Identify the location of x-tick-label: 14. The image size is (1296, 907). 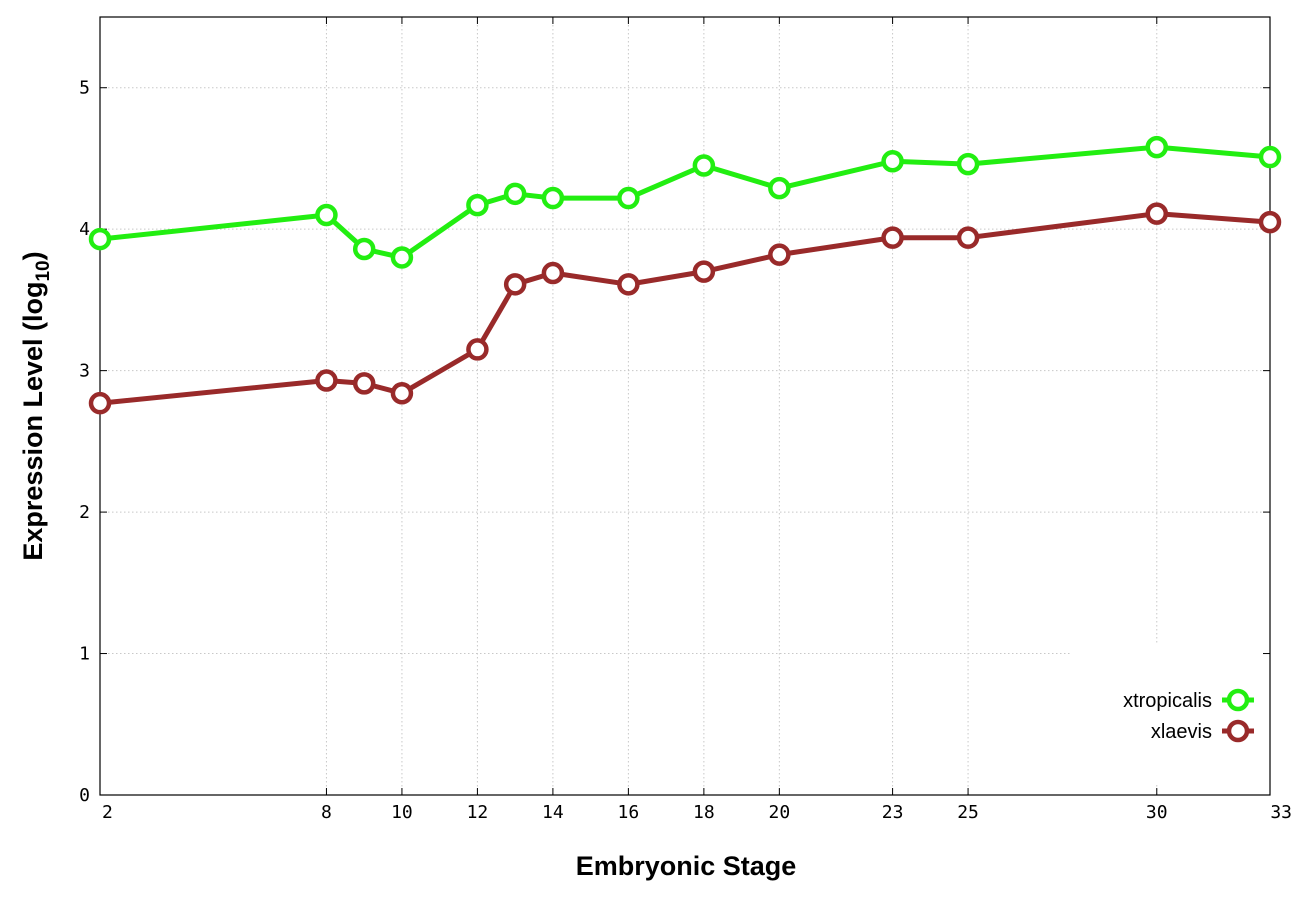
(553, 812).